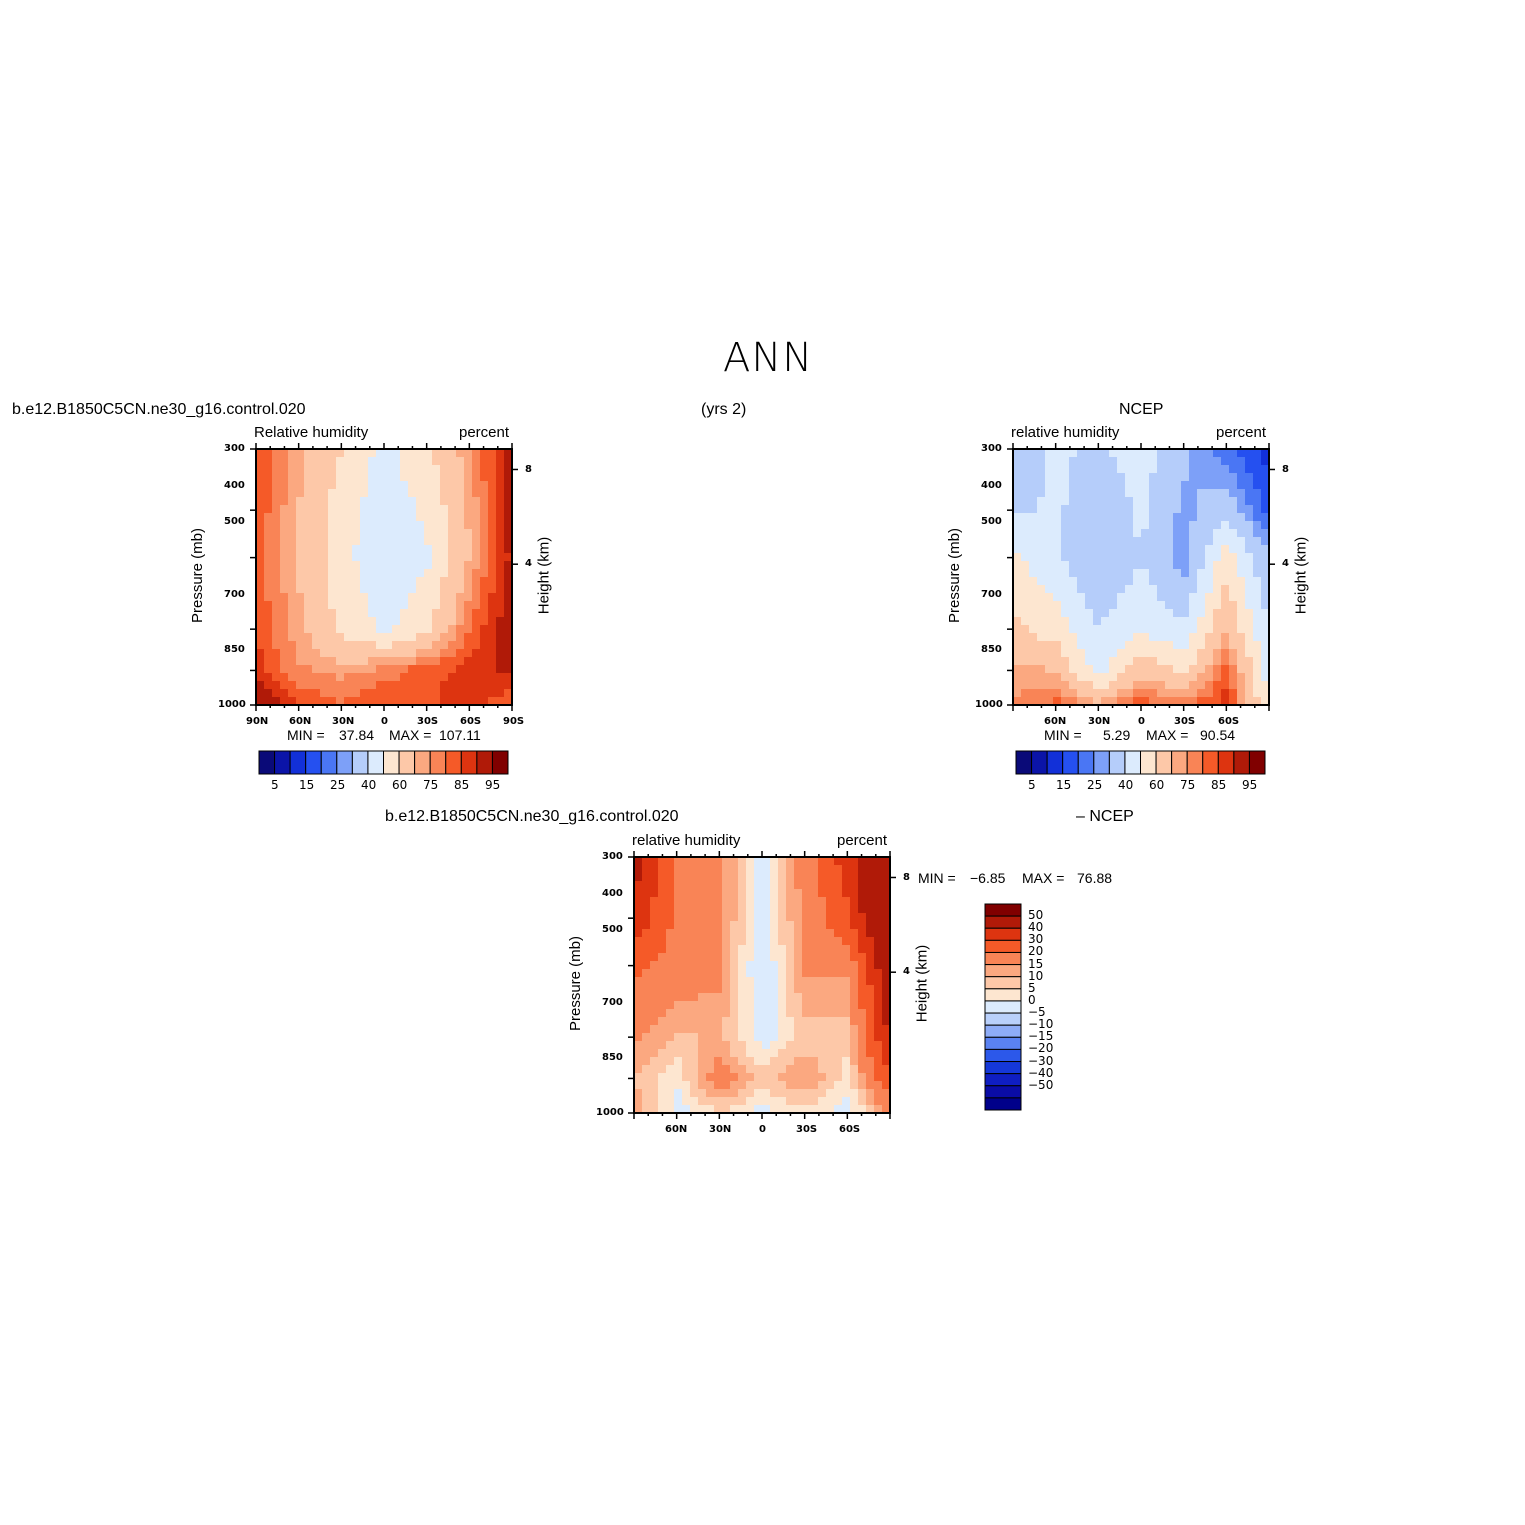 The width and height of the screenshot is (1525, 1525). Describe the element at coordinates (360, 762) in the screenshot. I see `panel-model-colorbar-box` at that location.